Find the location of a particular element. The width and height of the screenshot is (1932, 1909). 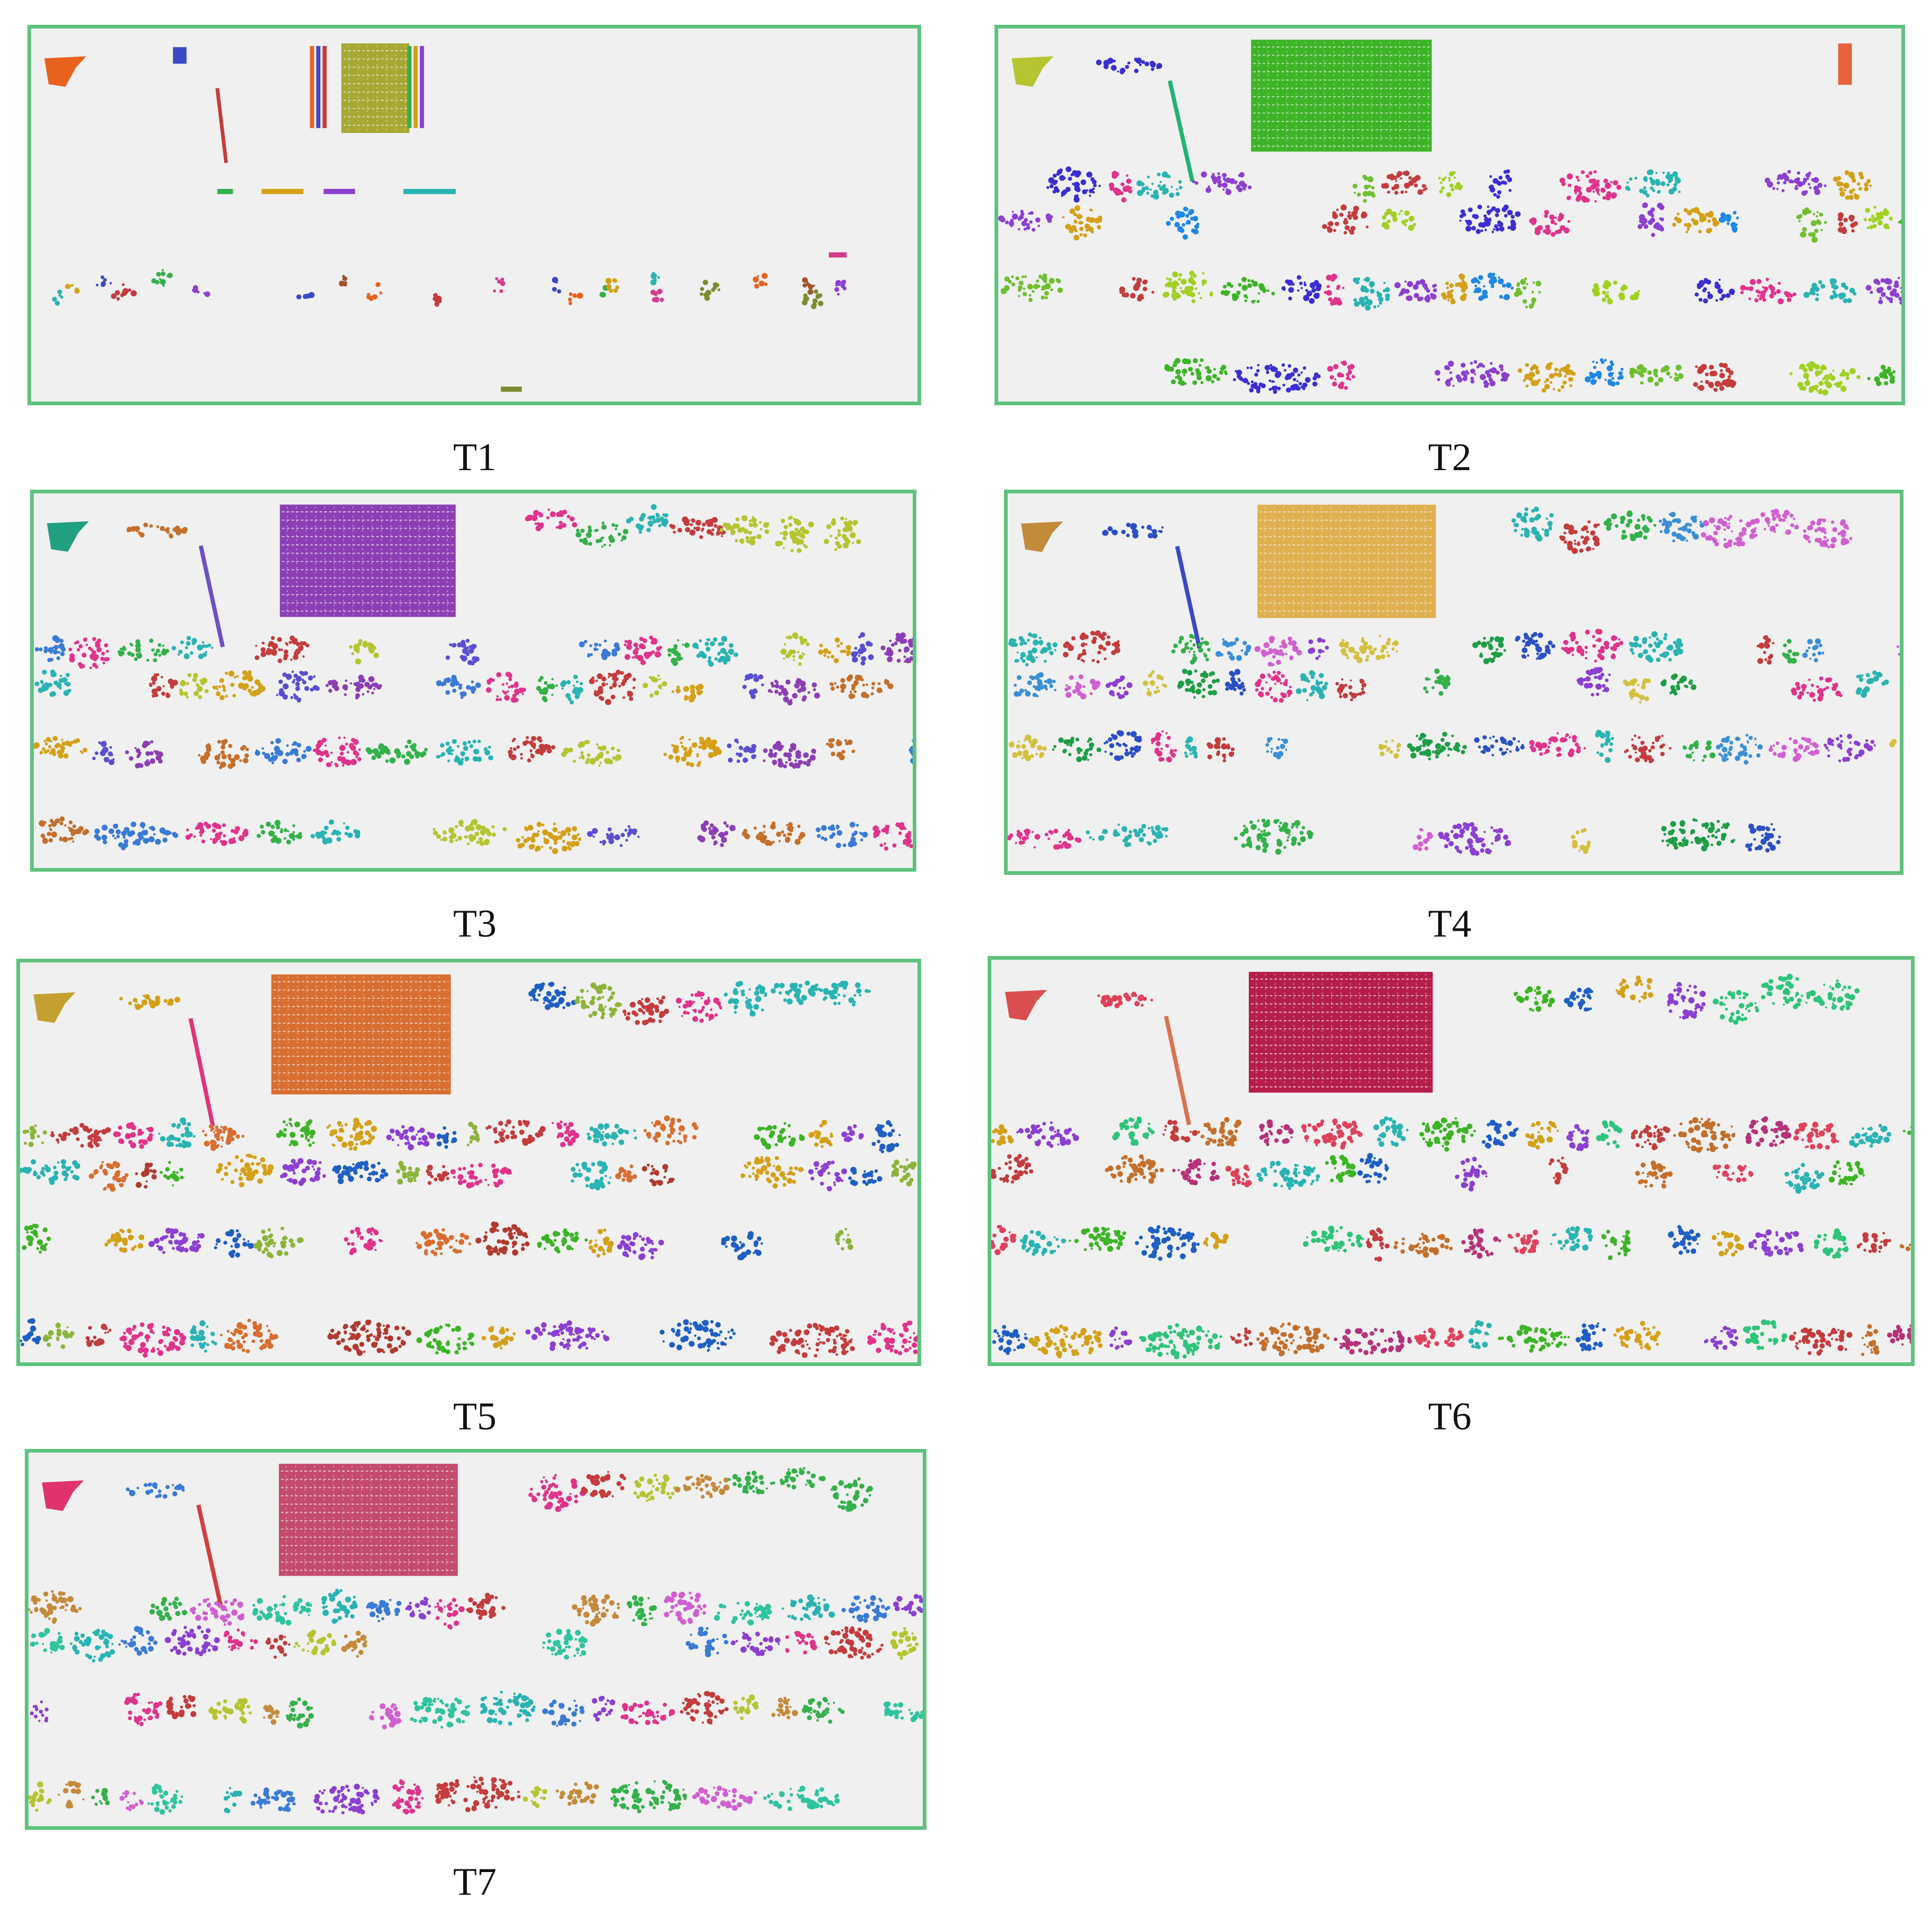

point-cloud-t6 is located at coordinates (1451, 1165).